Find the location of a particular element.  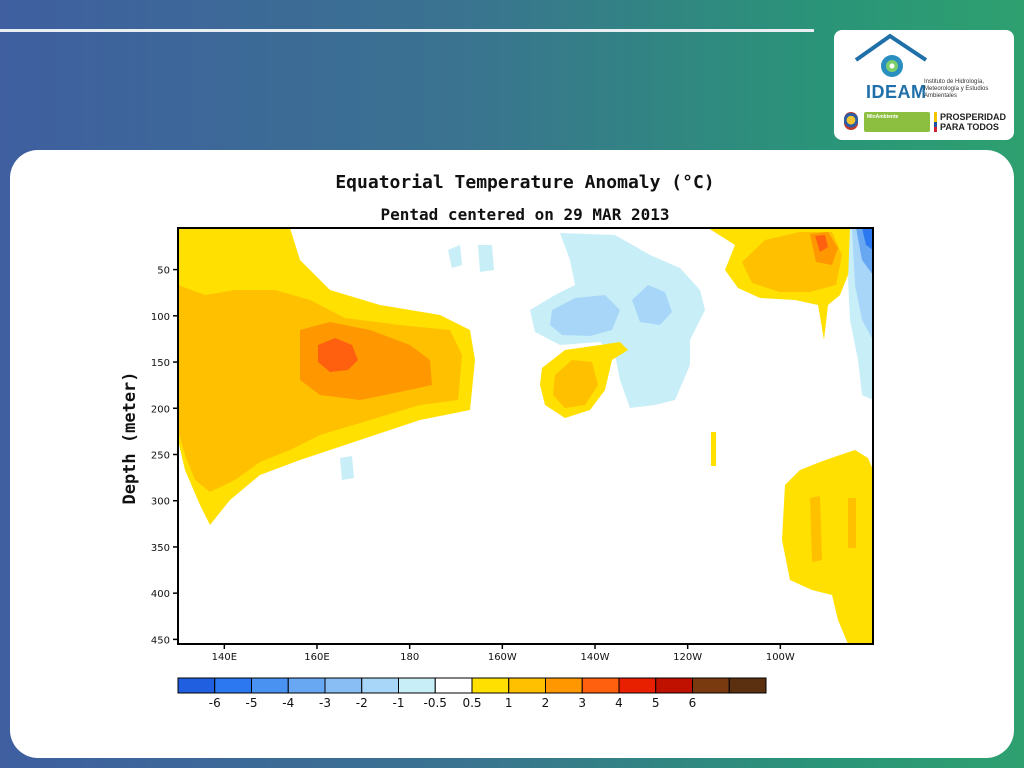

colorbar-label: -2 is located at coordinates (362, 703).